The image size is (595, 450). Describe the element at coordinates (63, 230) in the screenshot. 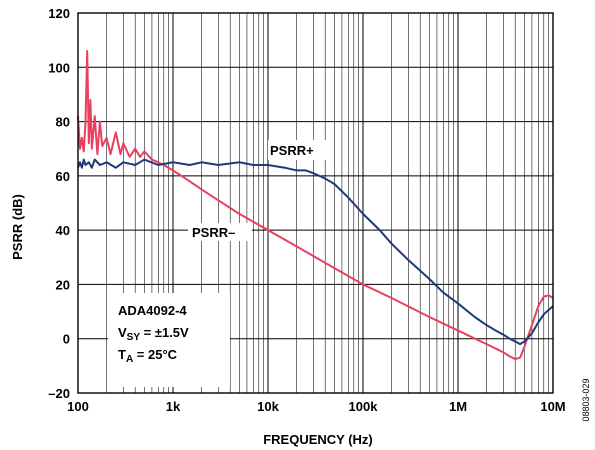

I see `y-tick-label: 40` at that location.